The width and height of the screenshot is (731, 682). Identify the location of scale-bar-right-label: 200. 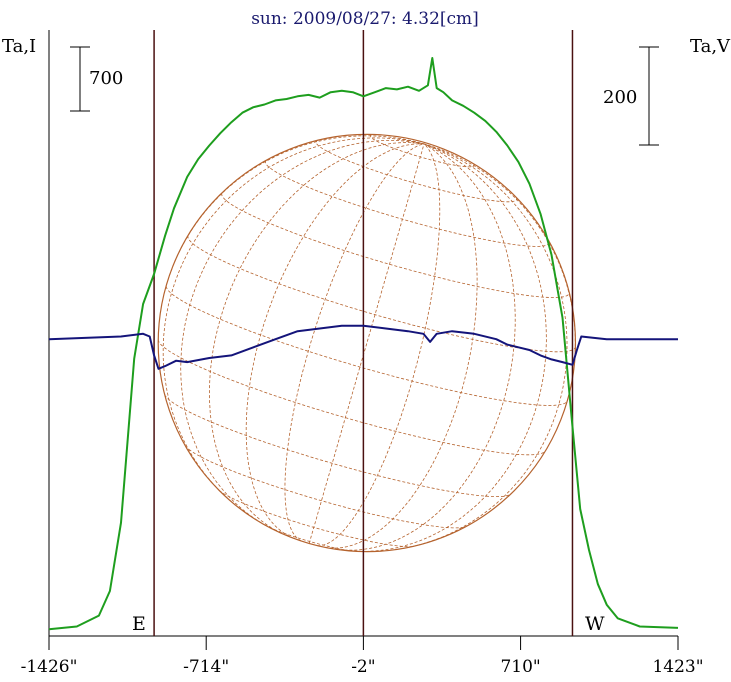
(620, 97).